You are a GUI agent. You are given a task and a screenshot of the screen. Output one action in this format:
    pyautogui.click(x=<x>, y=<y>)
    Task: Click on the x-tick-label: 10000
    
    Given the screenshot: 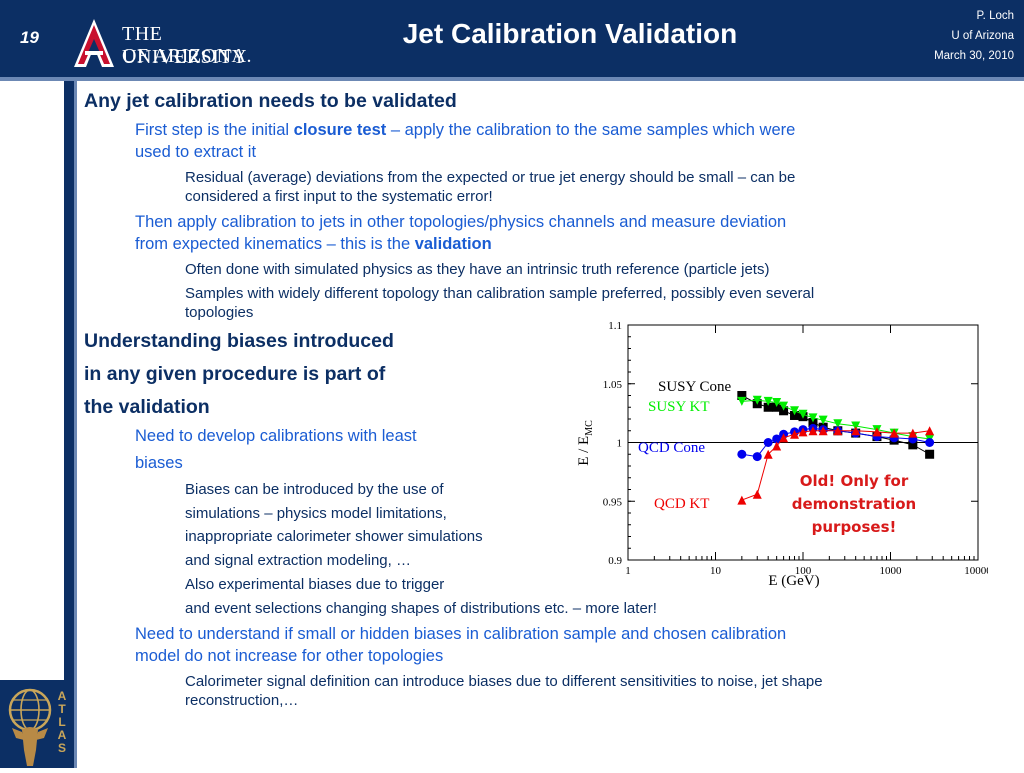 What is the action you would take?
    pyautogui.click(x=976, y=571)
    